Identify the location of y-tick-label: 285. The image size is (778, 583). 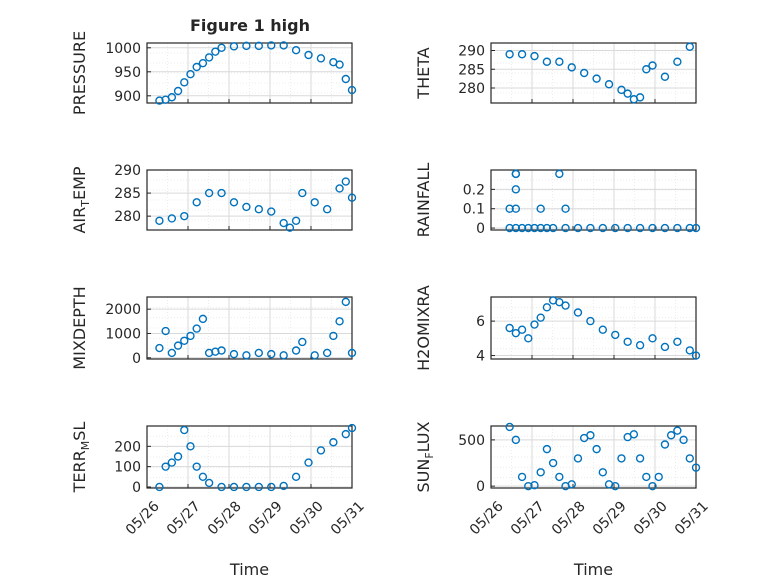
(127, 194).